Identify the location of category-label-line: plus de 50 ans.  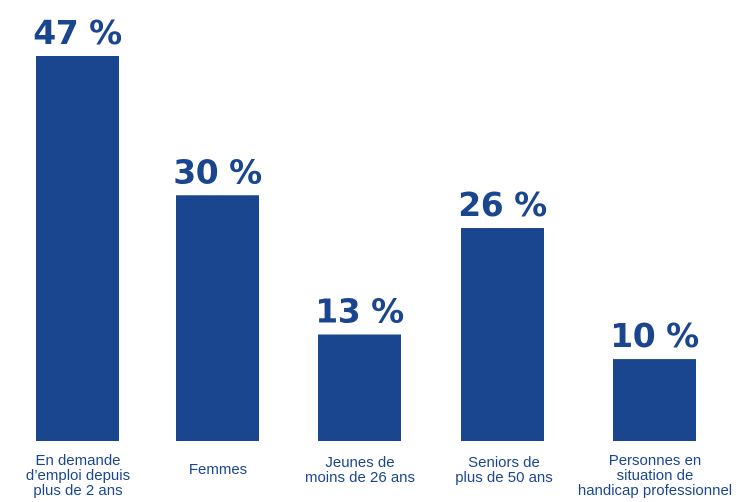
(504, 477).